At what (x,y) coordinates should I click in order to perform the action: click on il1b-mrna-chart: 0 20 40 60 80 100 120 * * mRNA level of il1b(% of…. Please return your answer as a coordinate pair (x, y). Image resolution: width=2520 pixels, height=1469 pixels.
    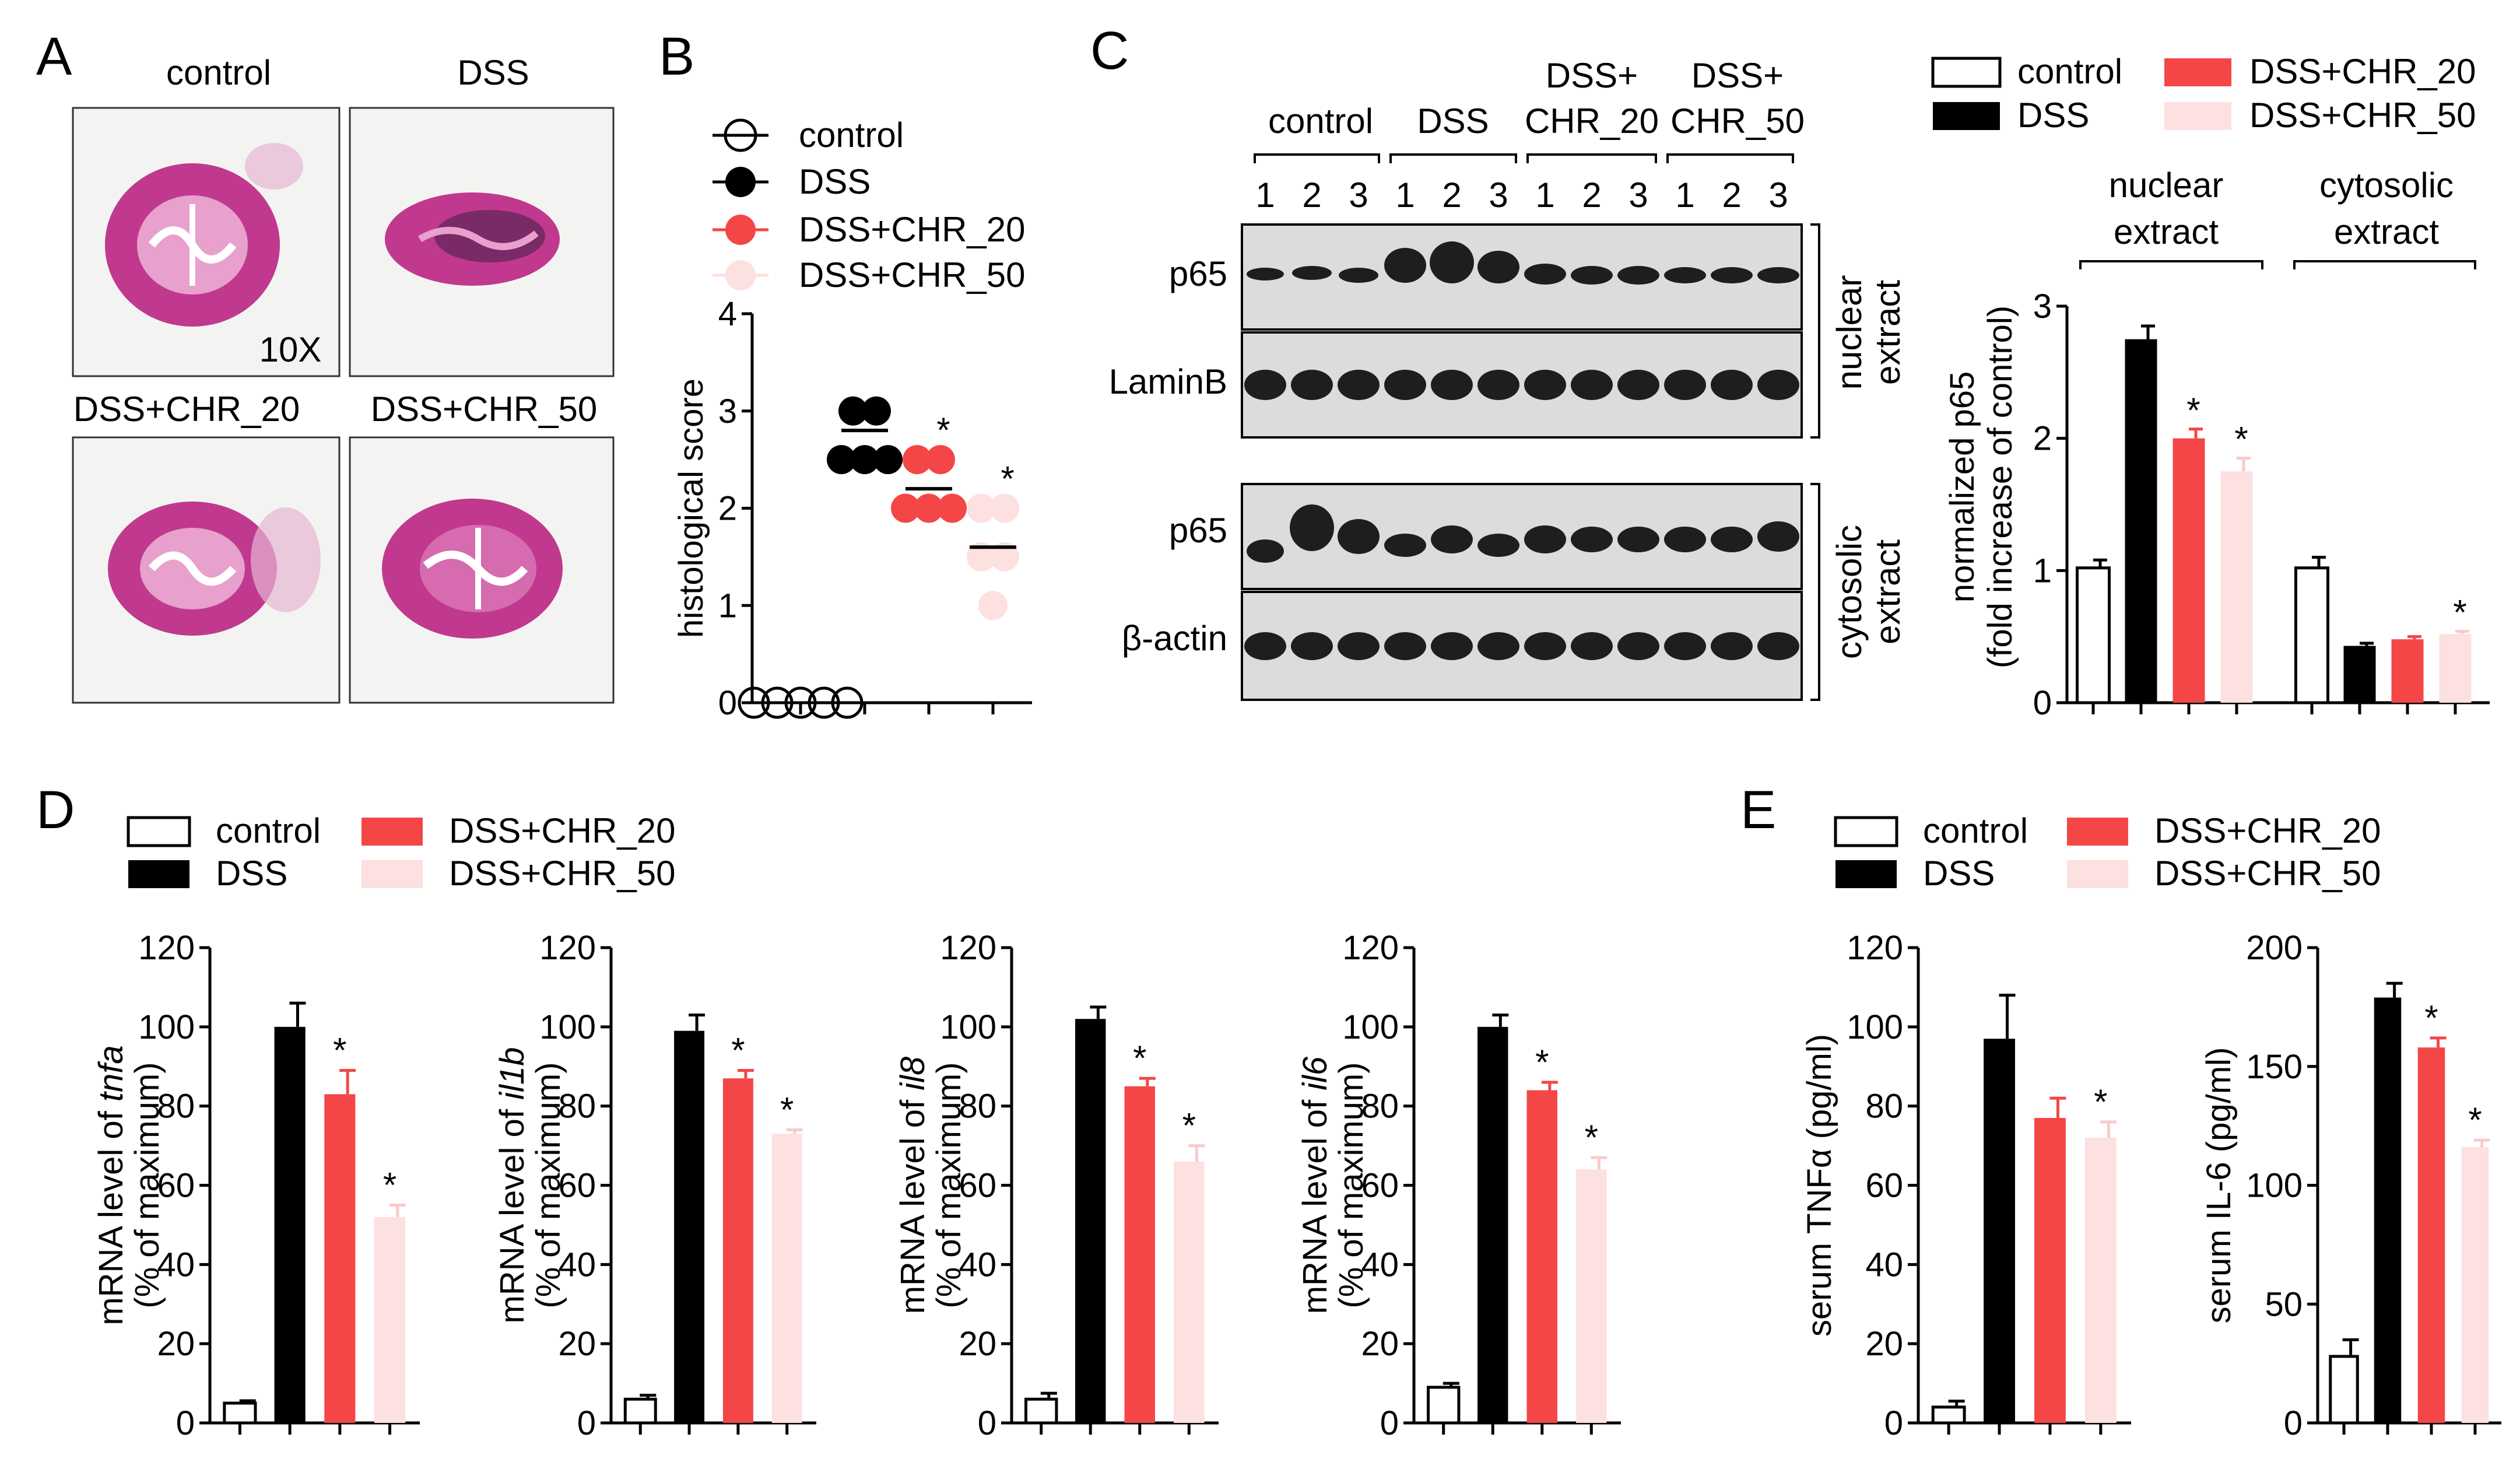
    Looking at the image, I should click on (654, 1185).